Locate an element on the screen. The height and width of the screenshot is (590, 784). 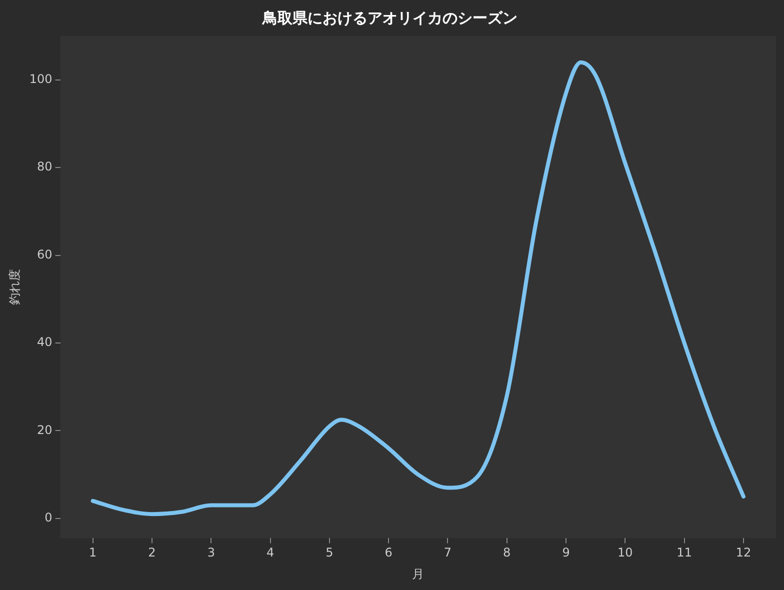
x-tick-label: 7 is located at coordinates (448, 553).